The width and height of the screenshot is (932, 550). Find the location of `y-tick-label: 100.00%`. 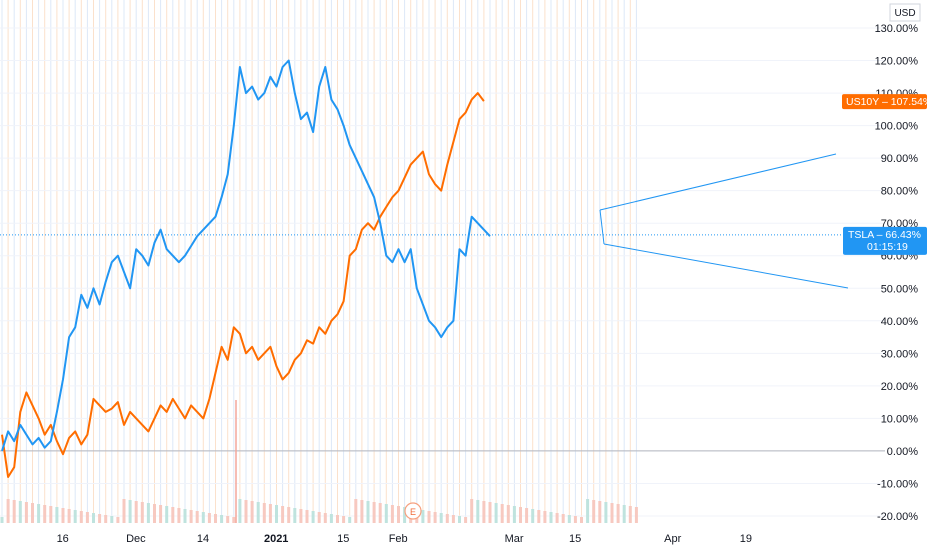

y-tick-label: 100.00% is located at coordinates (897, 127).